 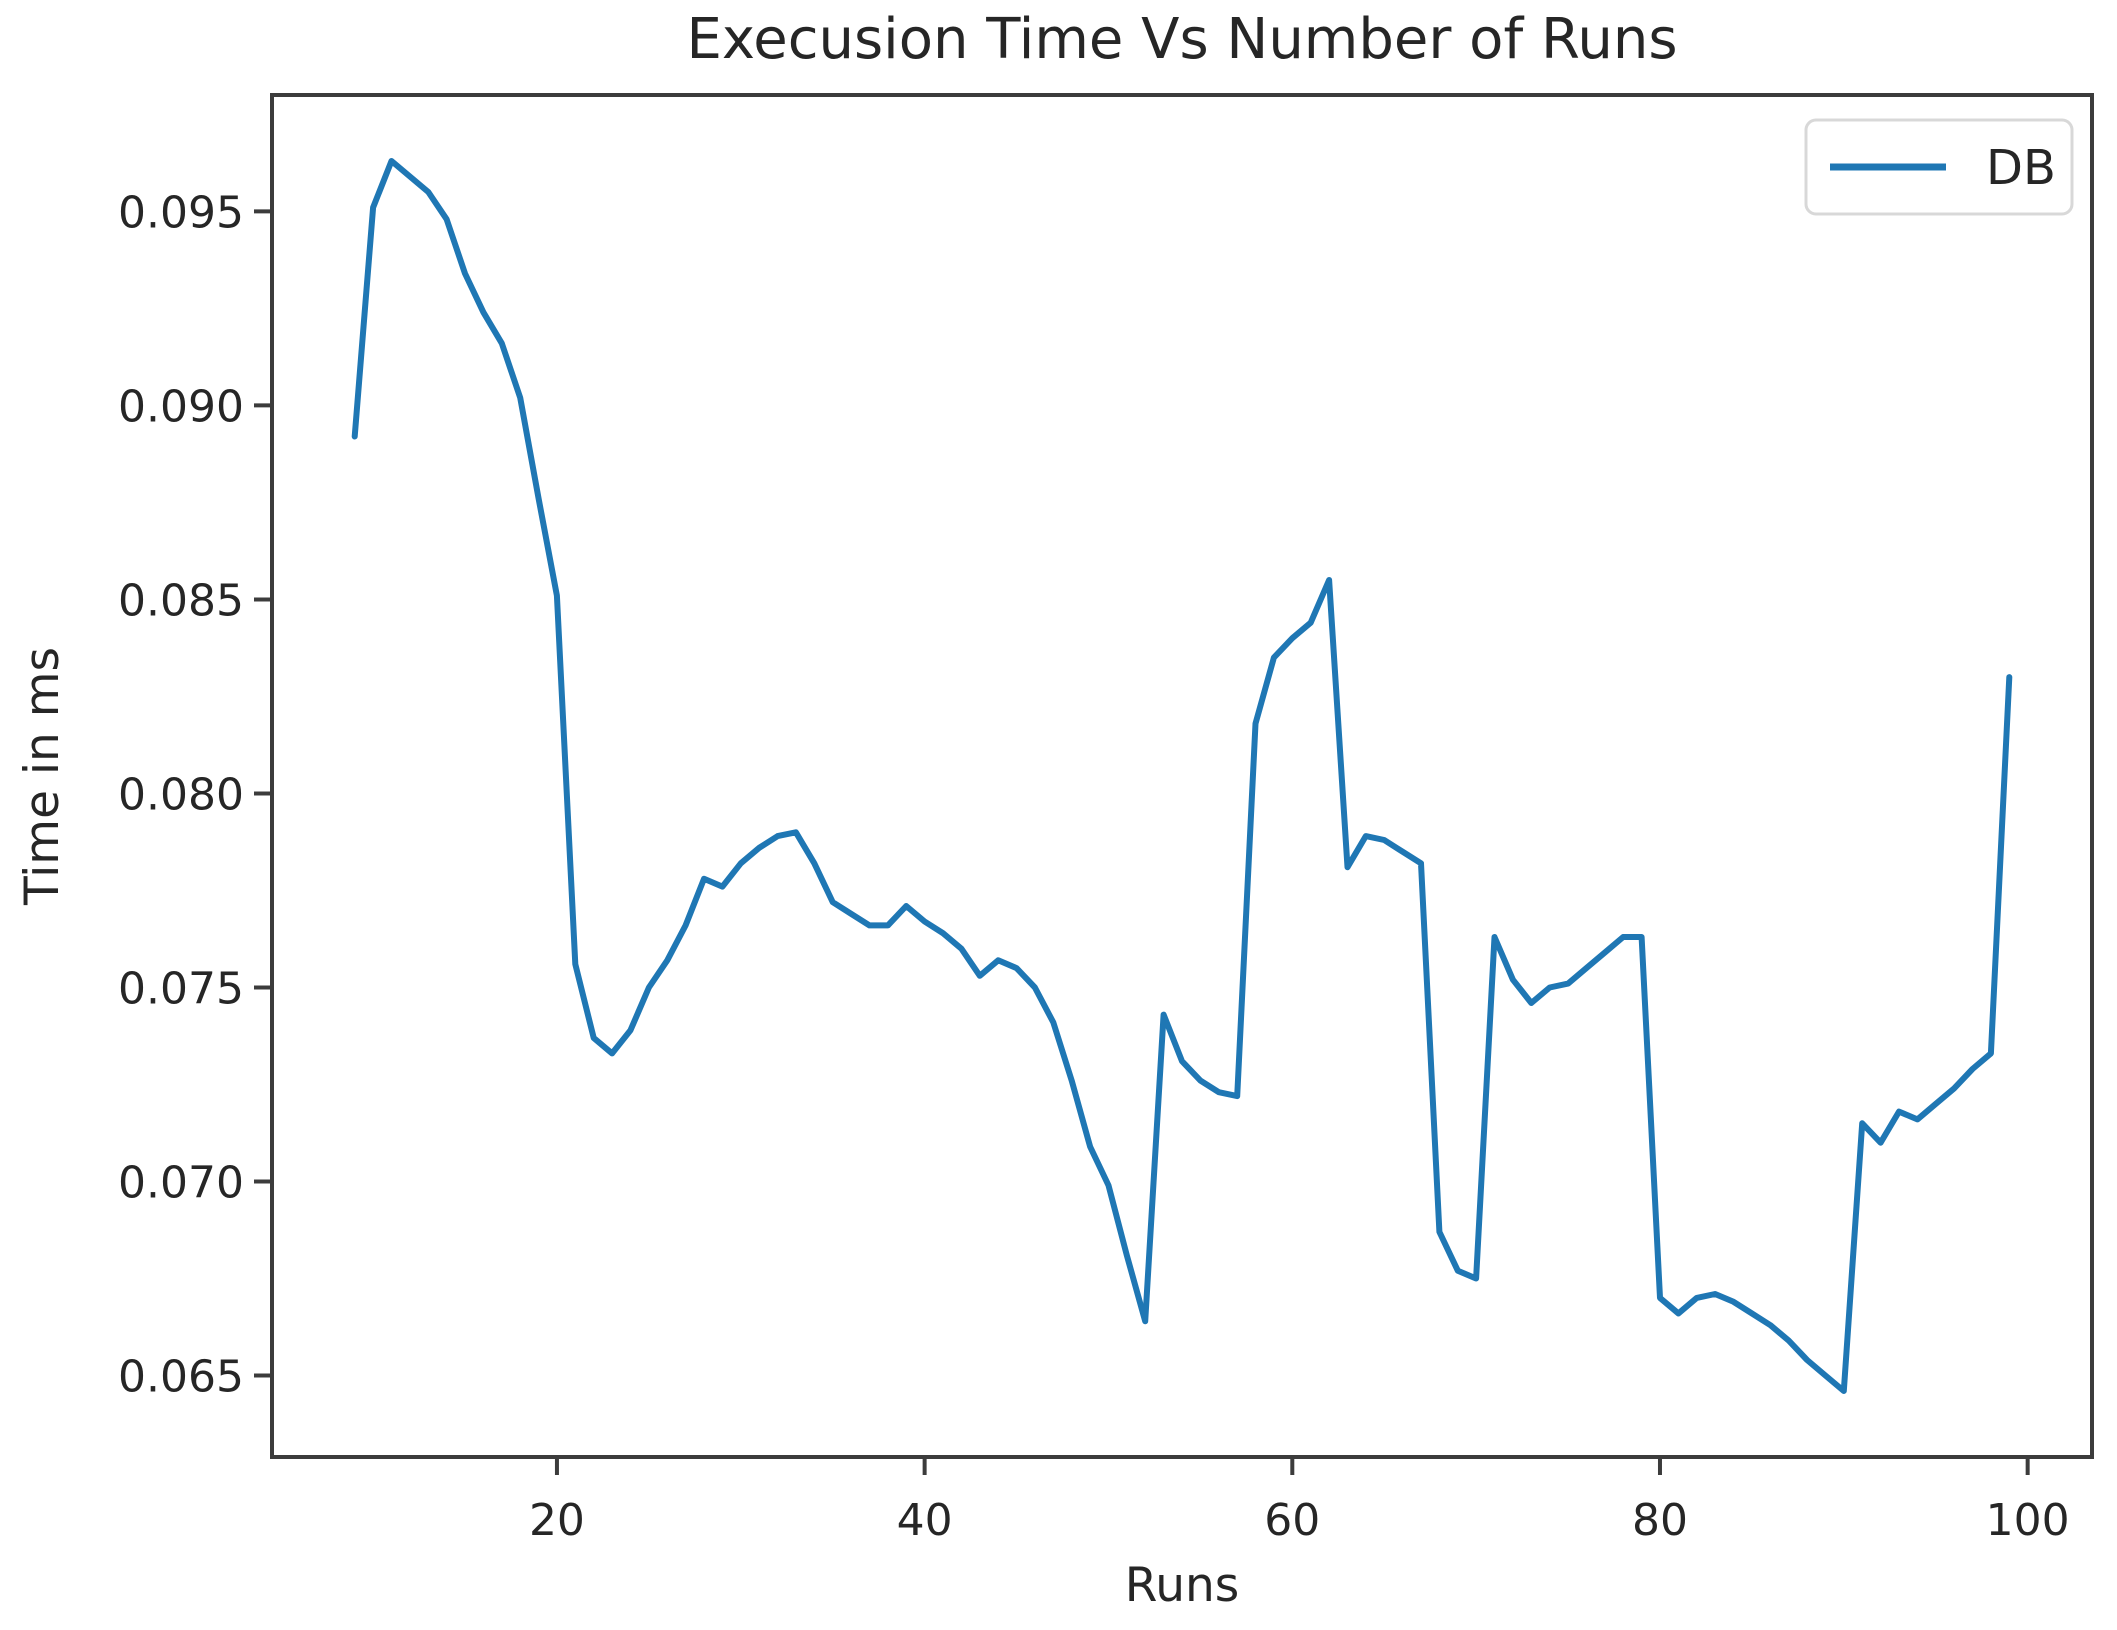 What do you see at coordinates (2028, 1520) in the screenshot?
I see `x-tick-label: 100` at bounding box center [2028, 1520].